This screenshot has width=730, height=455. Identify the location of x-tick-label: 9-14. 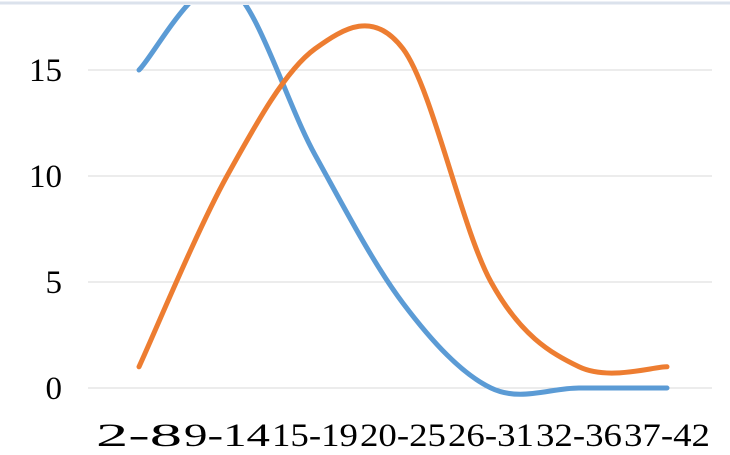
(227, 436).